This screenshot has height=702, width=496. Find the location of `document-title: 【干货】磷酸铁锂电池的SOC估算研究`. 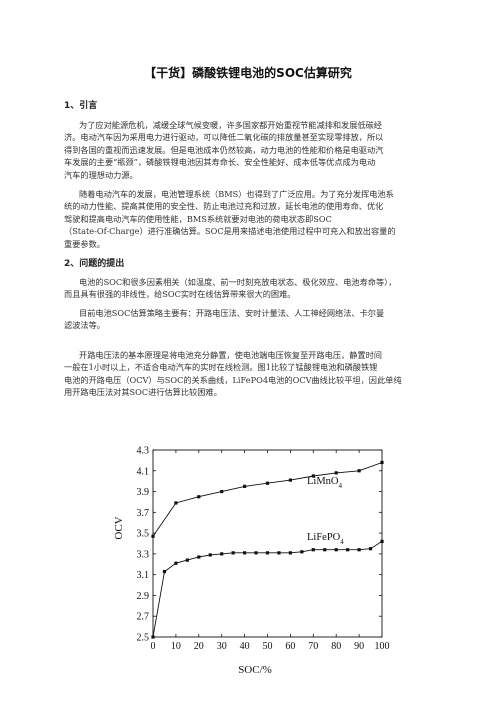

document-title: 【干货】磷酸铁锂电池的SOC估算研究 is located at coordinates (248, 73).